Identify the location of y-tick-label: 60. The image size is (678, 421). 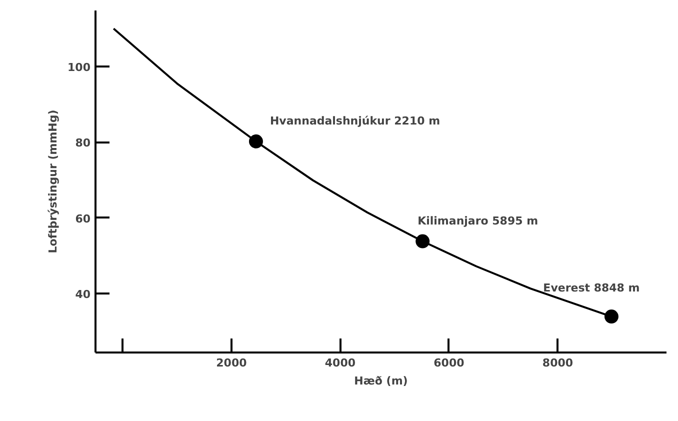
(83, 219).